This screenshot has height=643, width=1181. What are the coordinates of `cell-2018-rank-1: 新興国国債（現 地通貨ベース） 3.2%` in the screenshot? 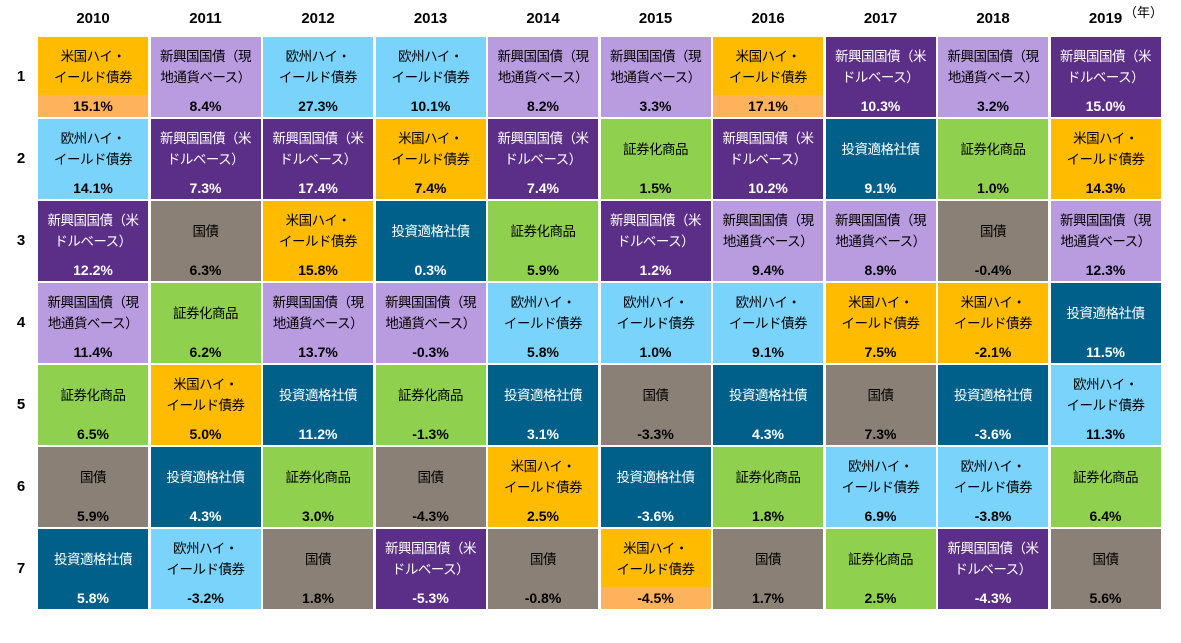 It's located at (993, 77).